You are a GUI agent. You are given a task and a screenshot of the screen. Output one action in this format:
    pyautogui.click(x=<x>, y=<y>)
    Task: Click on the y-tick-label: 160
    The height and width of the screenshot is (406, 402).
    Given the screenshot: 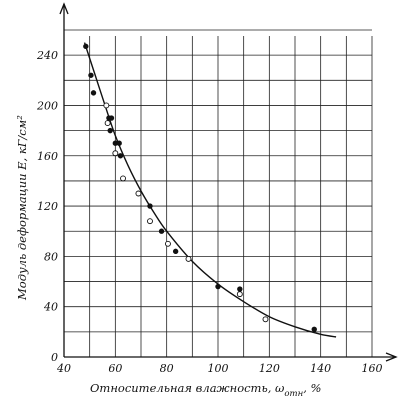 What is the action you would take?
    pyautogui.click(x=47, y=156)
    